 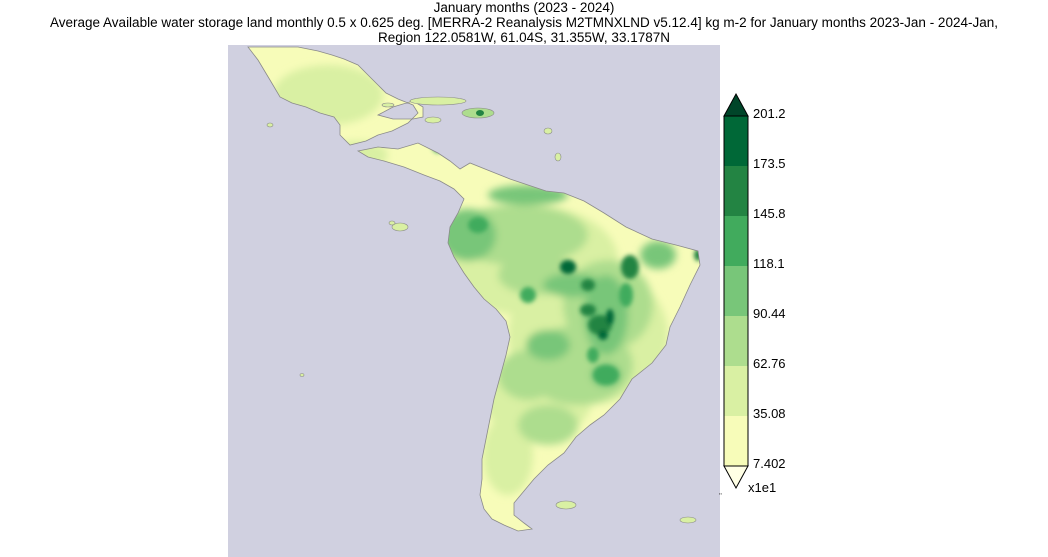 What do you see at coordinates (736, 104) in the screenshot?
I see `colorbar-over-arrow` at bounding box center [736, 104].